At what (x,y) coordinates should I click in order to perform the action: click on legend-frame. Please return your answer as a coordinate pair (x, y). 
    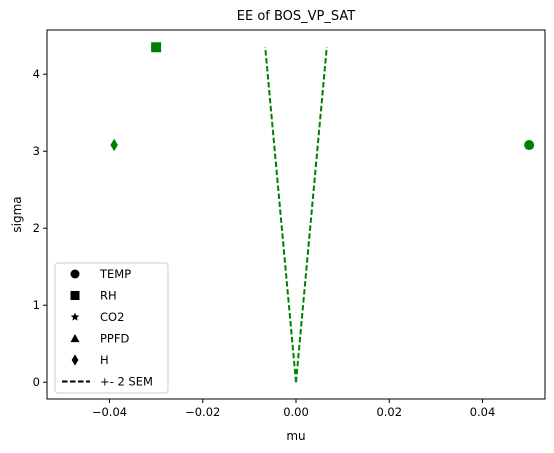
    Looking at the image, I should click on (111, 328).